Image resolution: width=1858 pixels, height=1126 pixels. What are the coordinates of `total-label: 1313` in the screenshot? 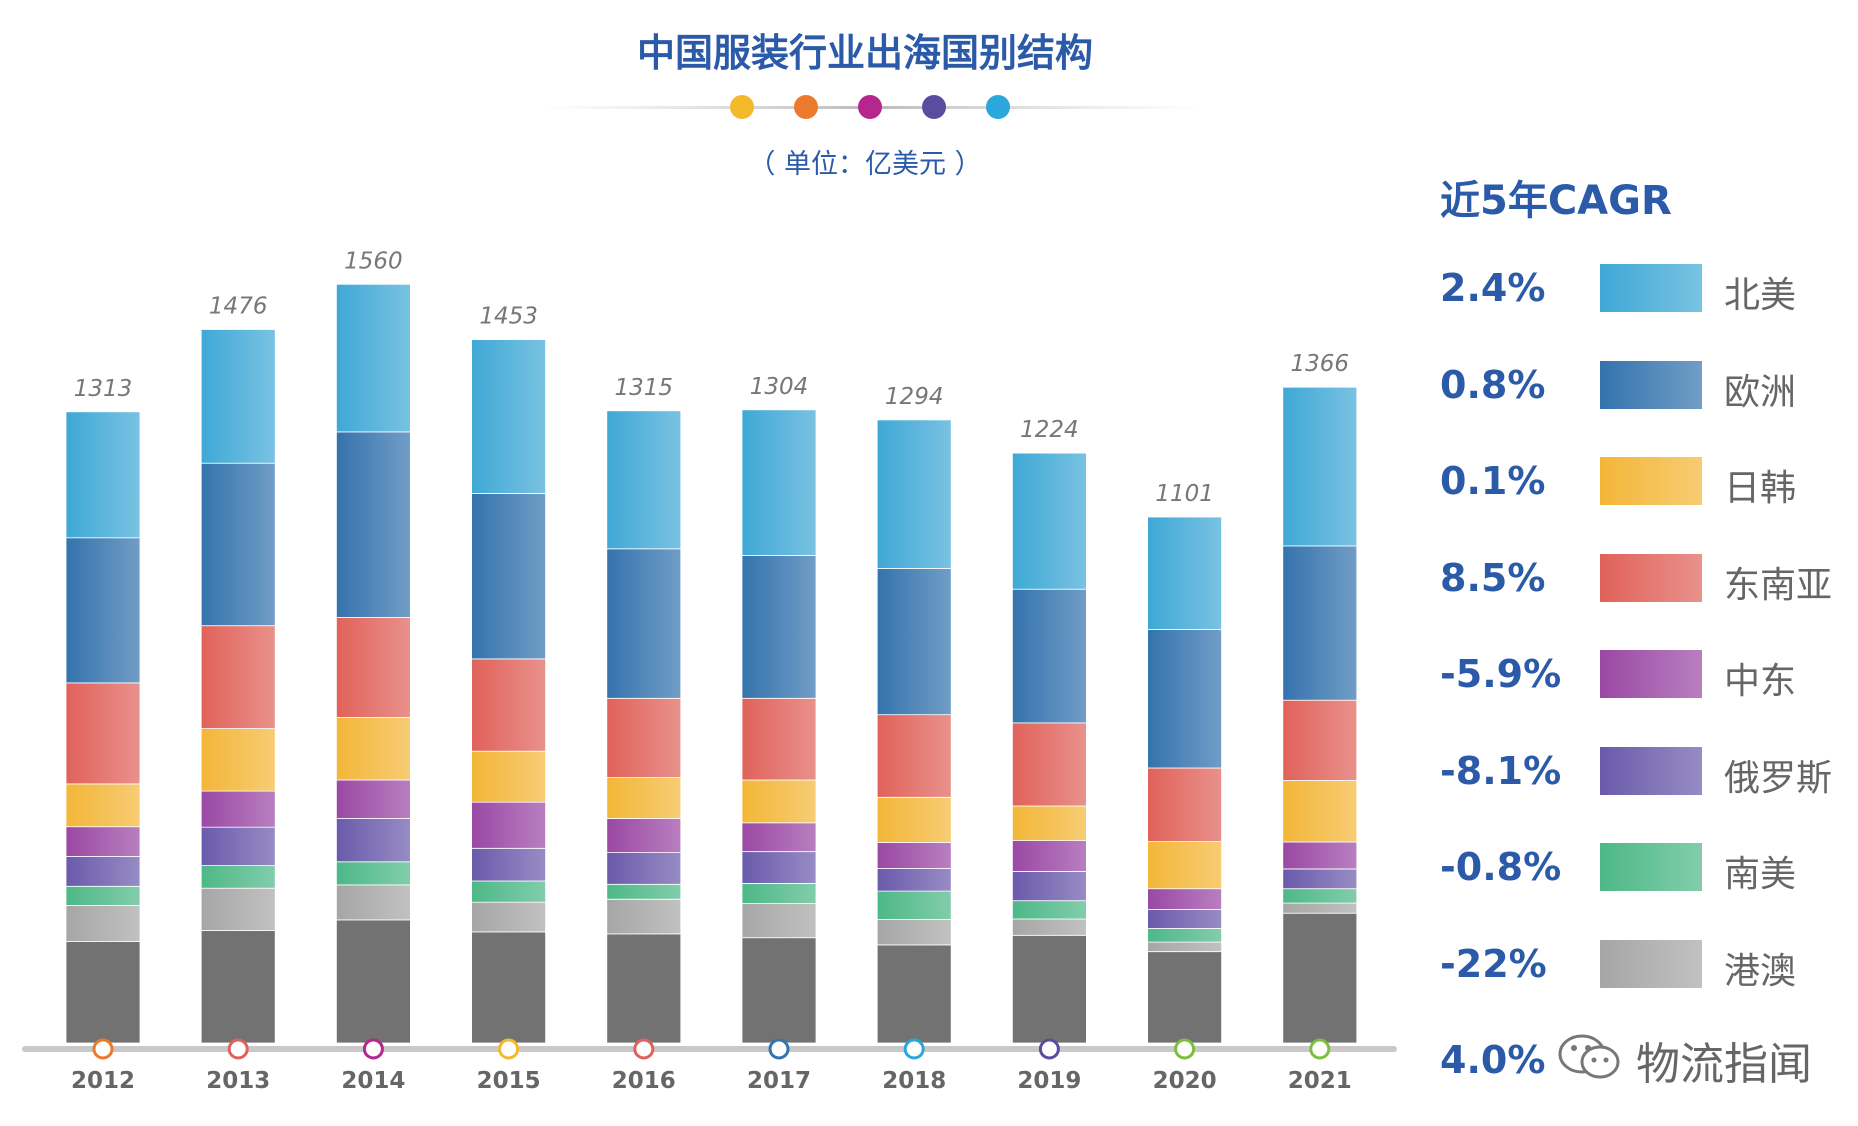 It's located at (103, 389).